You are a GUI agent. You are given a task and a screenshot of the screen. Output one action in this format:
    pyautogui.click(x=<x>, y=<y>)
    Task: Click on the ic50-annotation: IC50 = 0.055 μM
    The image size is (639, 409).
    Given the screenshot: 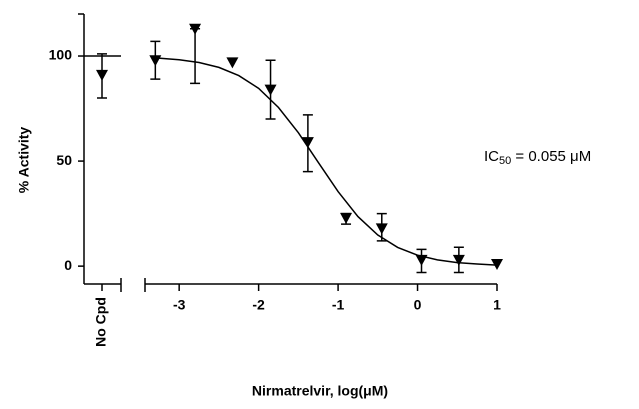 What is the action you would take?
    pyautogui.click(x=537, y=157)
    